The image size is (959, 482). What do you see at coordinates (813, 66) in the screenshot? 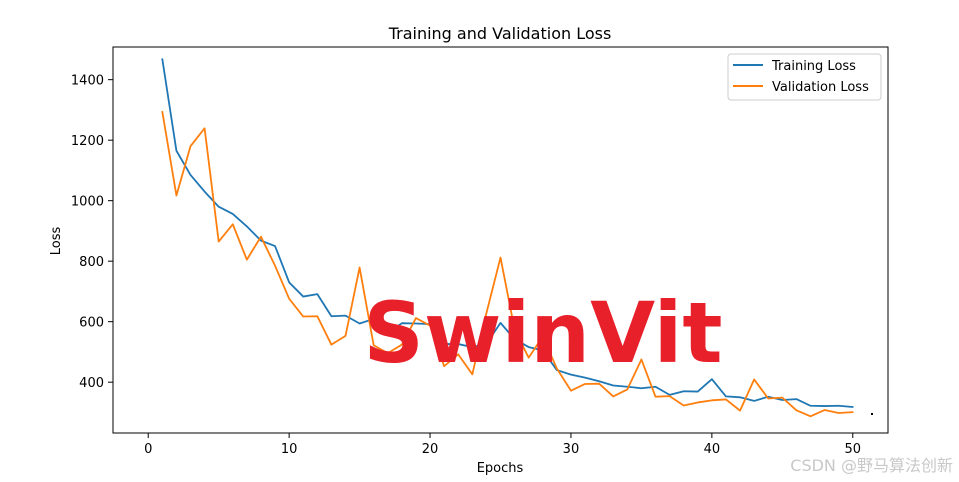
I see `legend-label-training: Training Loss` at bounding box center [813, 66].